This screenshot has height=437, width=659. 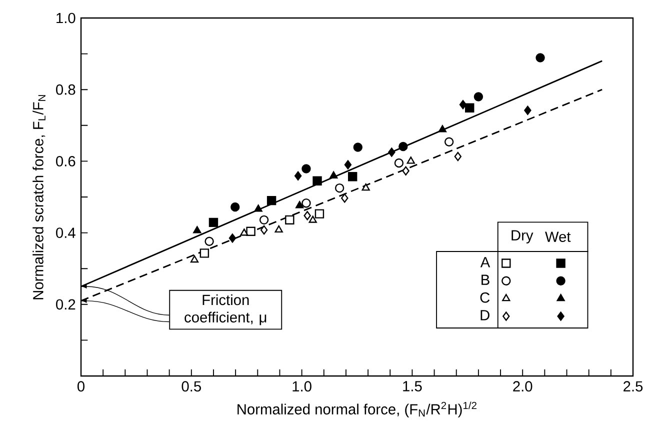 What do you see at coordinates (522, 386) in the screenshot?
I see `x-tick-label: 2.0` at bounding box center [522, 386].